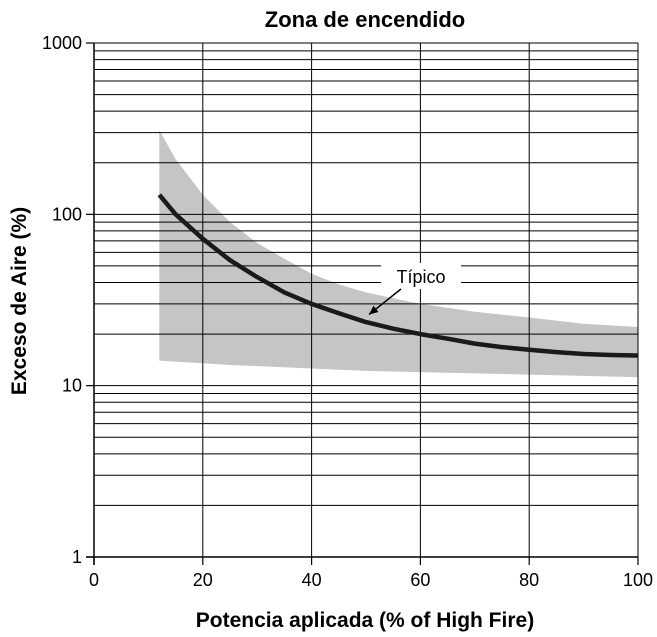 This screenshot has height=637, width=657. What do you see at coordinates (67, 214) in the screenshot?
I see `y-tick-label: 100` at bounding box center [67, 214].